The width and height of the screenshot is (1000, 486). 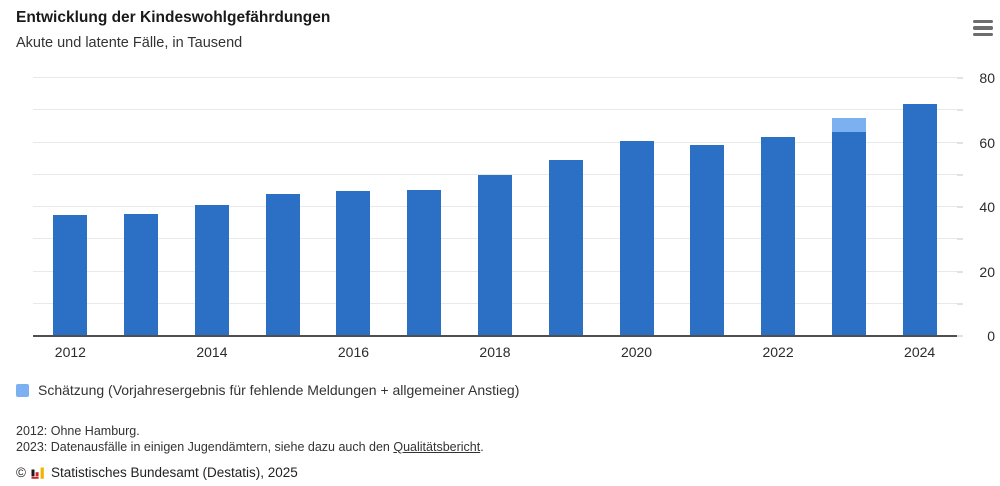 I want to click on x-axis-label-2018: 2018, so click(x=495, y=352).